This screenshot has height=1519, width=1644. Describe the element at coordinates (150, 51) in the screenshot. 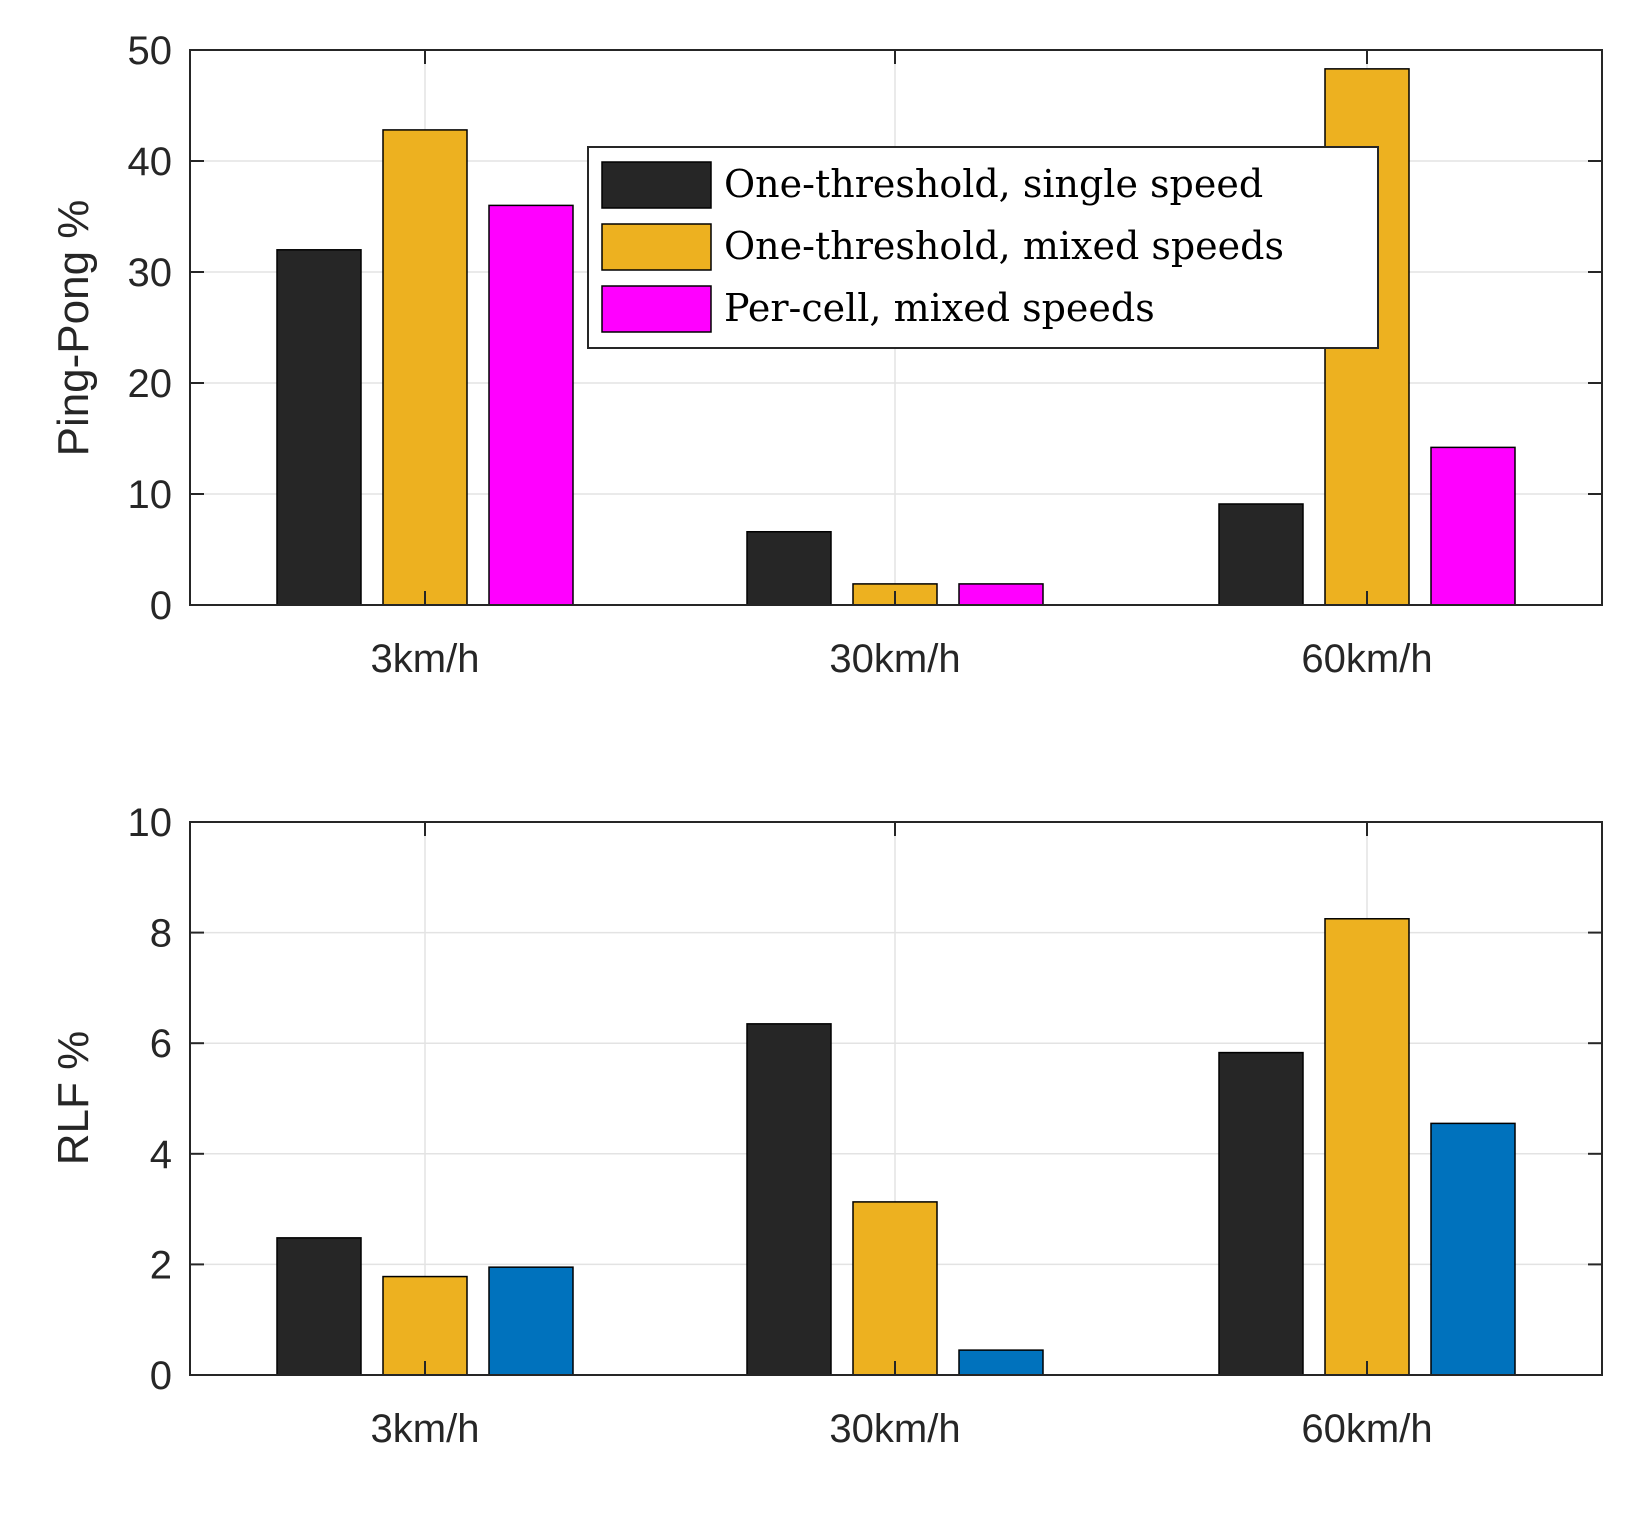

I see `y-tick-label: 50` at that location.